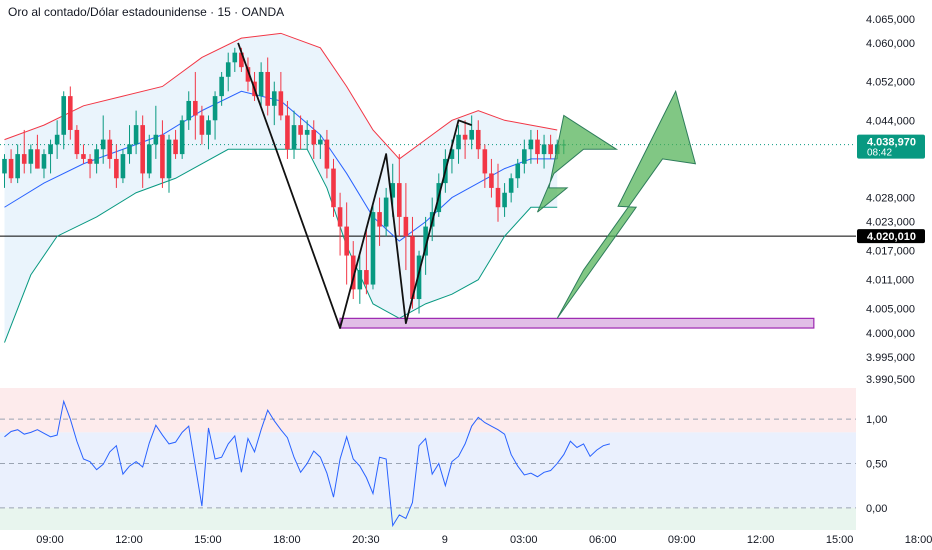  What do you see at coordinates (890, 44) in the screenshot?
I see `price-tick-label: 4.060,000` at bounding box center [890, 44].